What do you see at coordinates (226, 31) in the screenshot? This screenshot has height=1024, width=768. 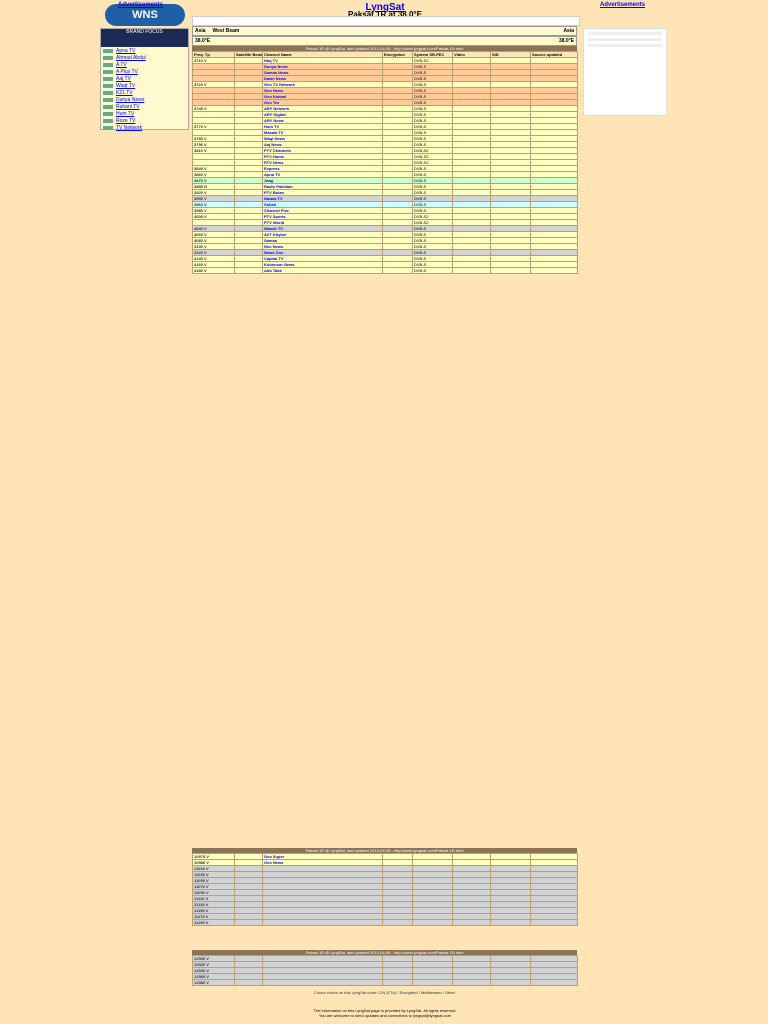 I see `header-center: West Beam` at bounding box center [226, 31].